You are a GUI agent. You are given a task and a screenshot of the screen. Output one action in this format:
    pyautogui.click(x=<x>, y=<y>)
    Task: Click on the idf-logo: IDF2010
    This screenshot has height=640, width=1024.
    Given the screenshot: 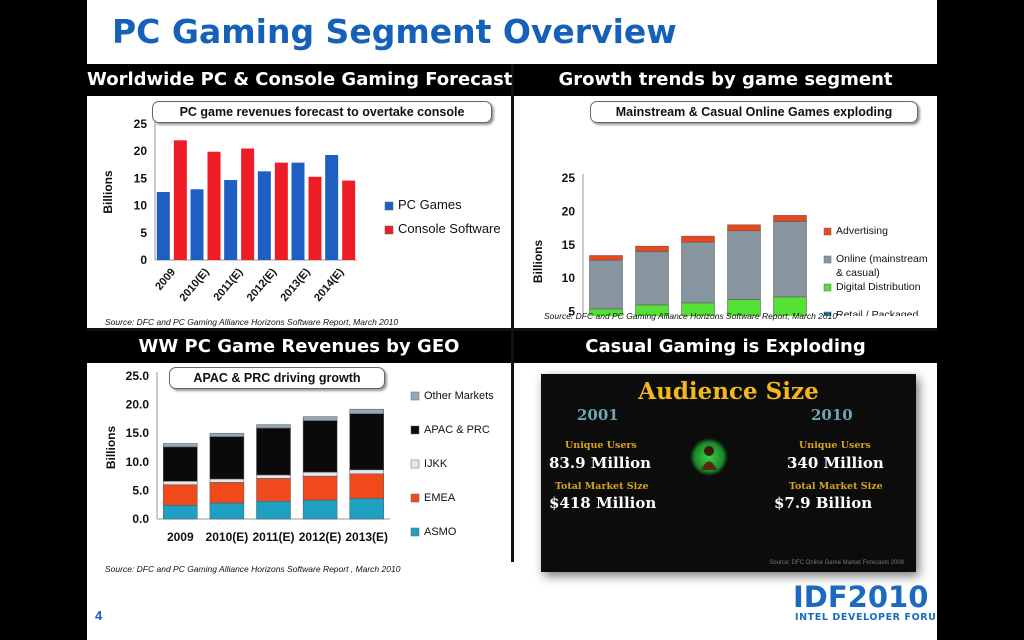 What is the action you would take?
    pyautogui.click(x=861, y=597)
    